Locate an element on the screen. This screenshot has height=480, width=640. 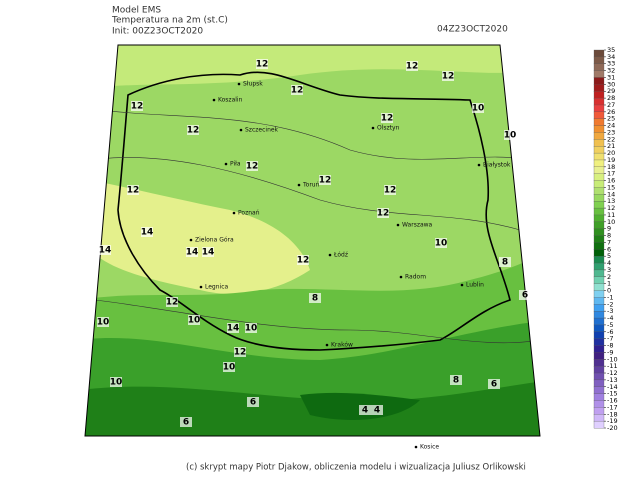
colorbar-label: 28 is located at coordinates (611, 98).